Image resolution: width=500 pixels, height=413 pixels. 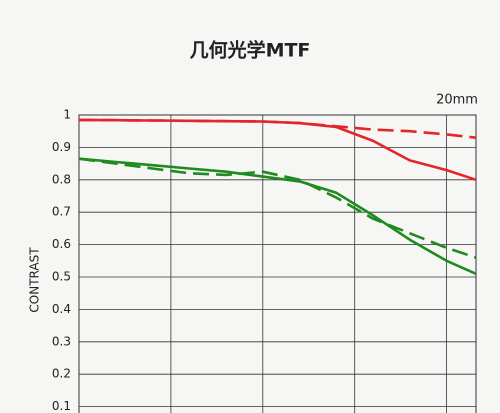 What do you see at coordinates (61, 277) in the screenshot?
I see `y-tick-label: 0.5` at bounding box center [61, 277].